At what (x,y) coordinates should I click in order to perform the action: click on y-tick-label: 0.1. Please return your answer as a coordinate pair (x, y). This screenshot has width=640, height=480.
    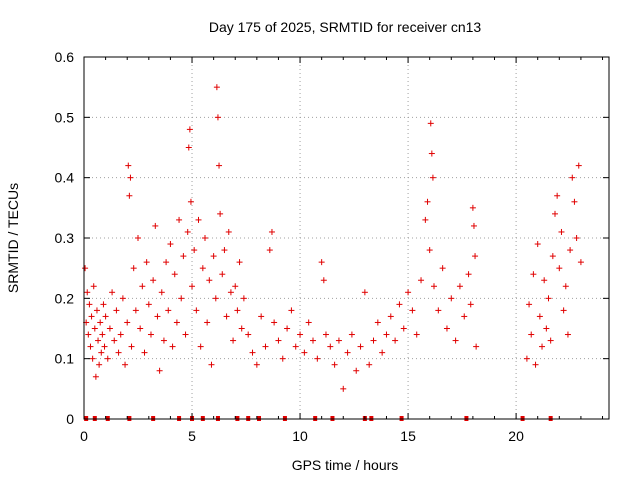
    Looking at the image, I should click on (65, 359).